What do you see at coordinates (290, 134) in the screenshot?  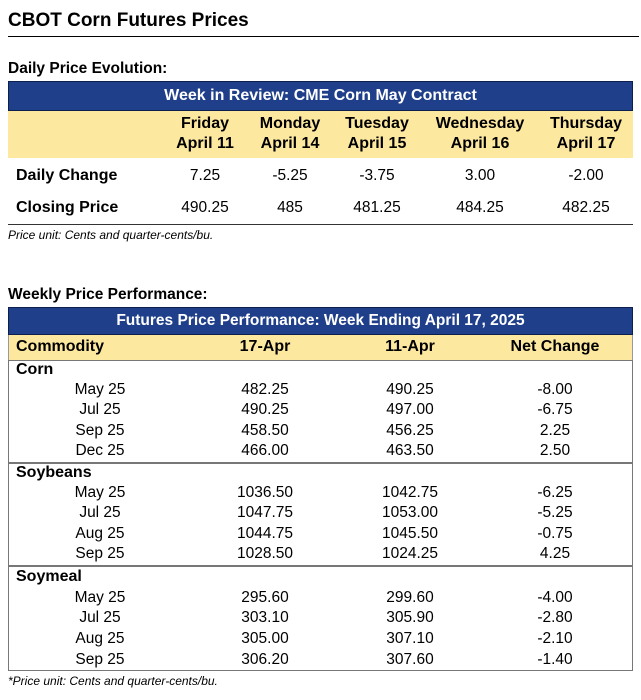 I see `daily-col-header: Monday April 14` at bounding box center [290, 134].